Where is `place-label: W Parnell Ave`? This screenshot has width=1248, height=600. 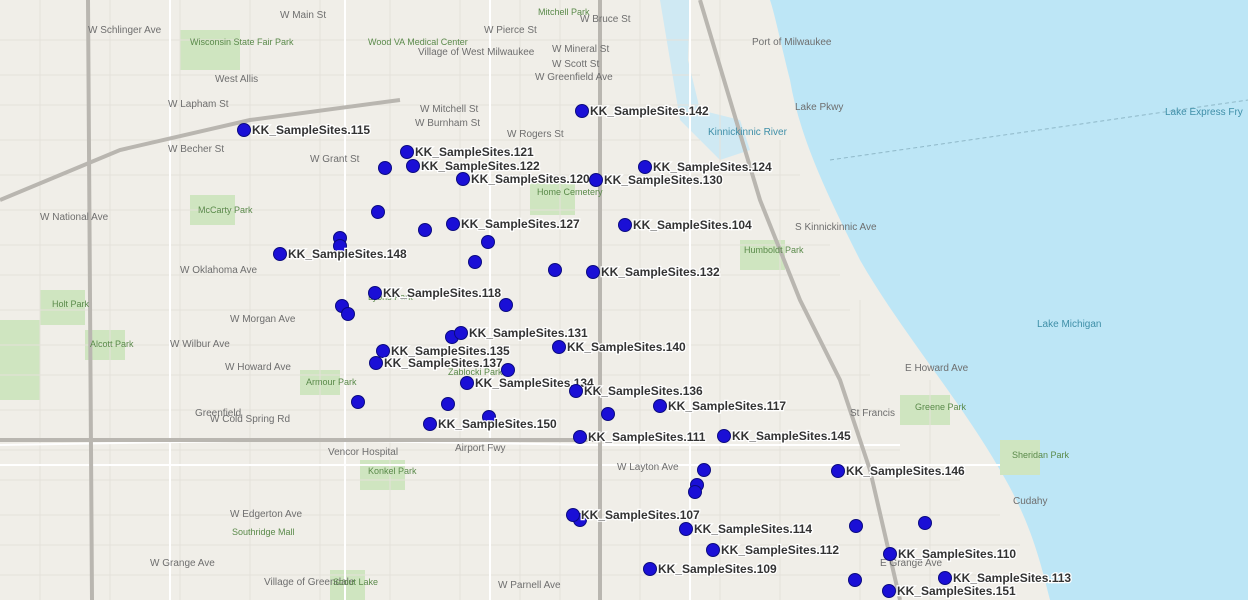
place-label: W Parnell Ave is located at coordinates (529, 585).